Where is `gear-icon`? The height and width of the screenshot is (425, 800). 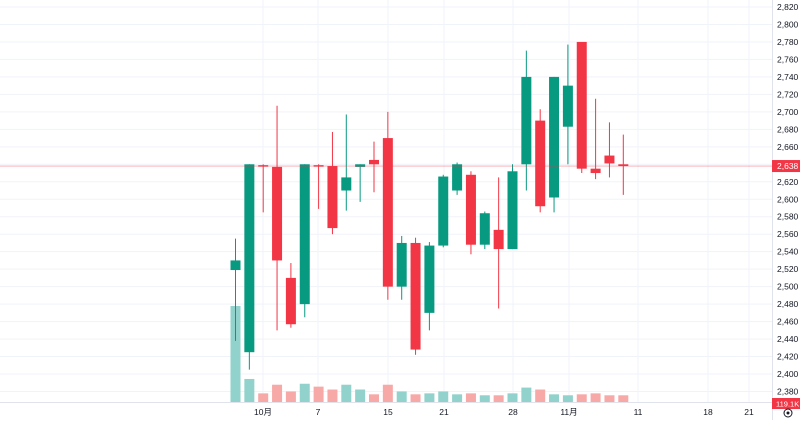
gear-icon is located at coordinates (788, 413).